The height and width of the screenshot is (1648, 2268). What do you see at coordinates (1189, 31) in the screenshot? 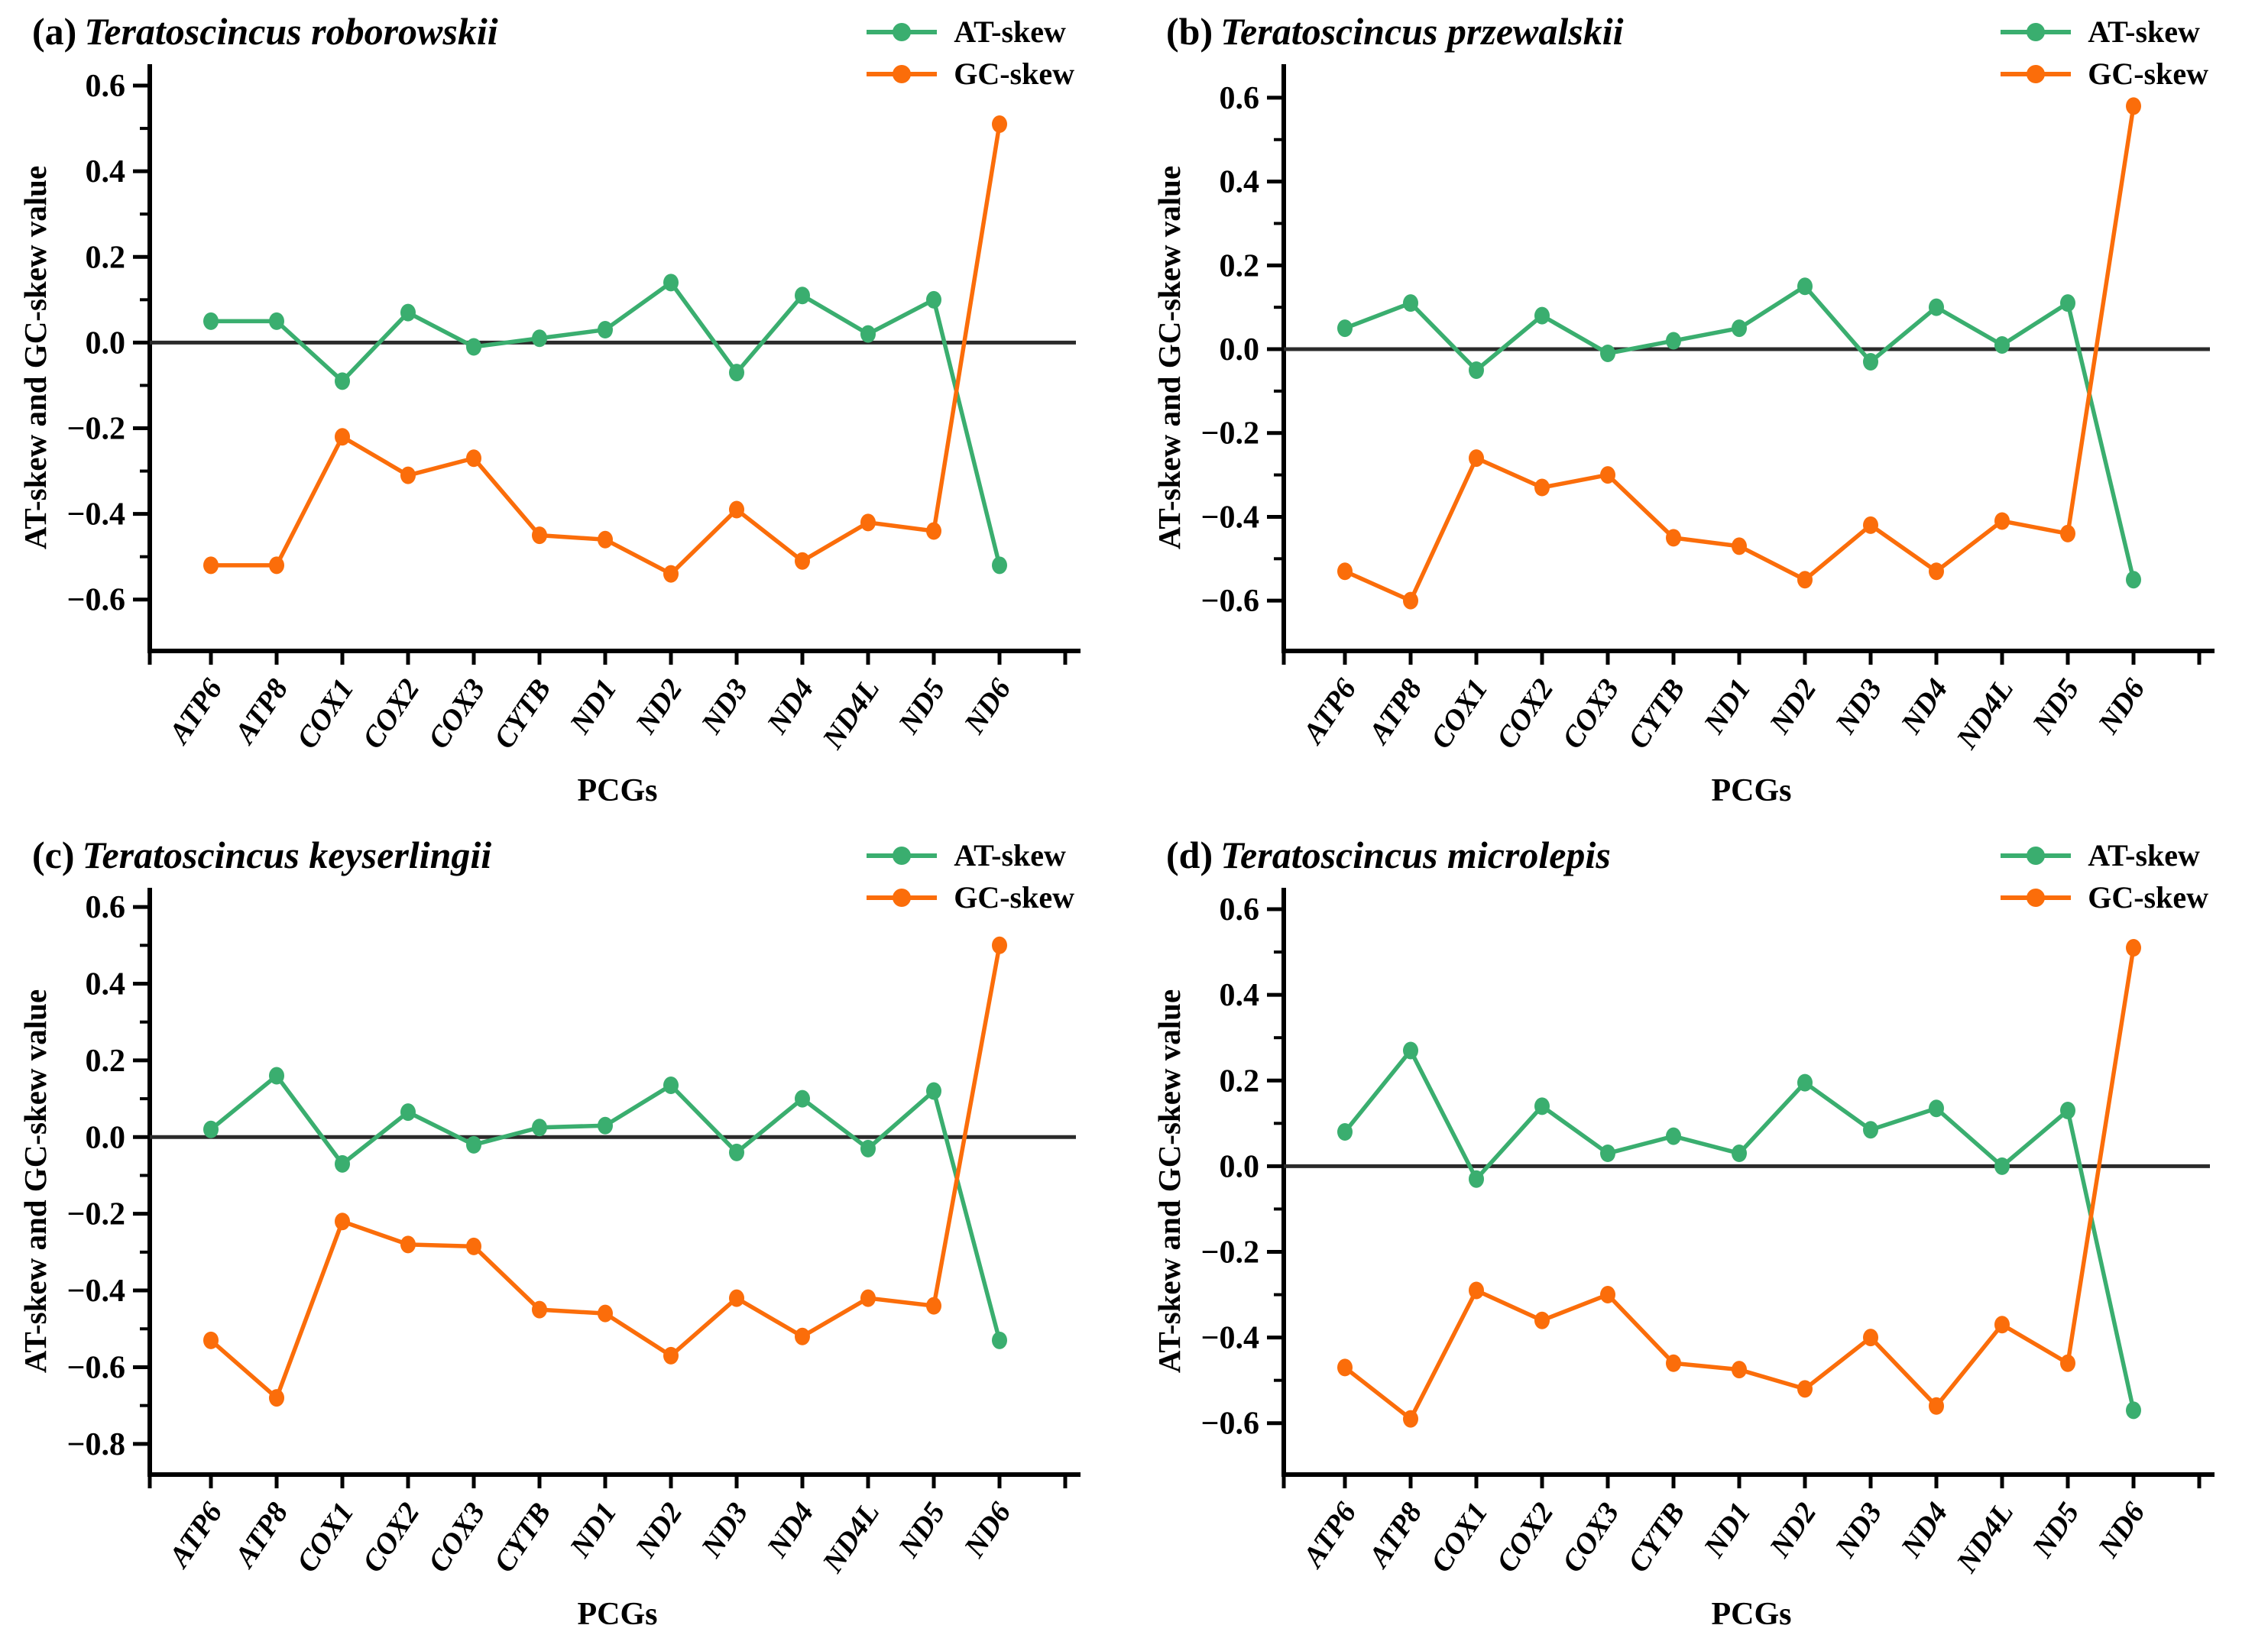
I see `panel-b-label: (b)` at bounding box center [1189, 31].